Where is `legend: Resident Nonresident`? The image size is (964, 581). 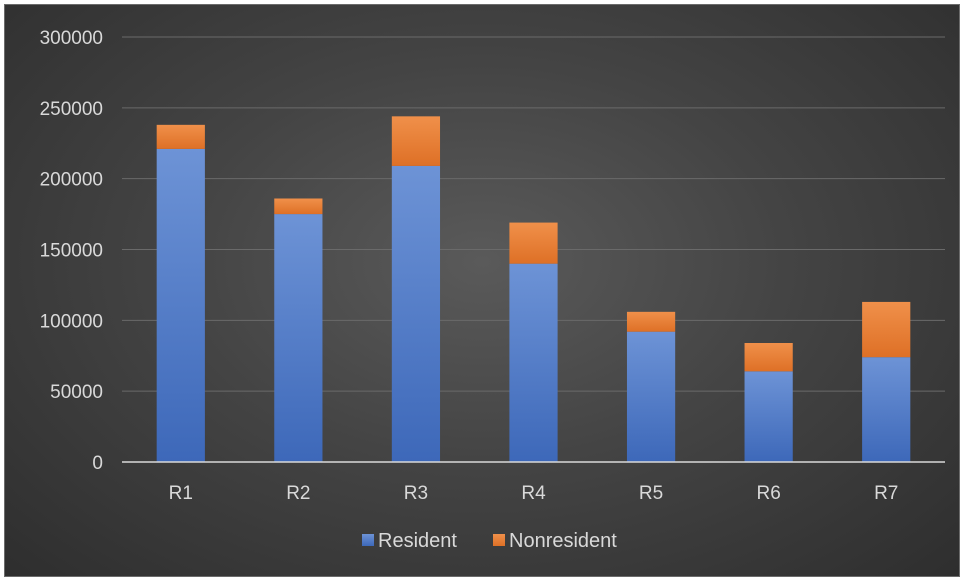 legend: Resident Nonresident is located at coordinates (489, 541).